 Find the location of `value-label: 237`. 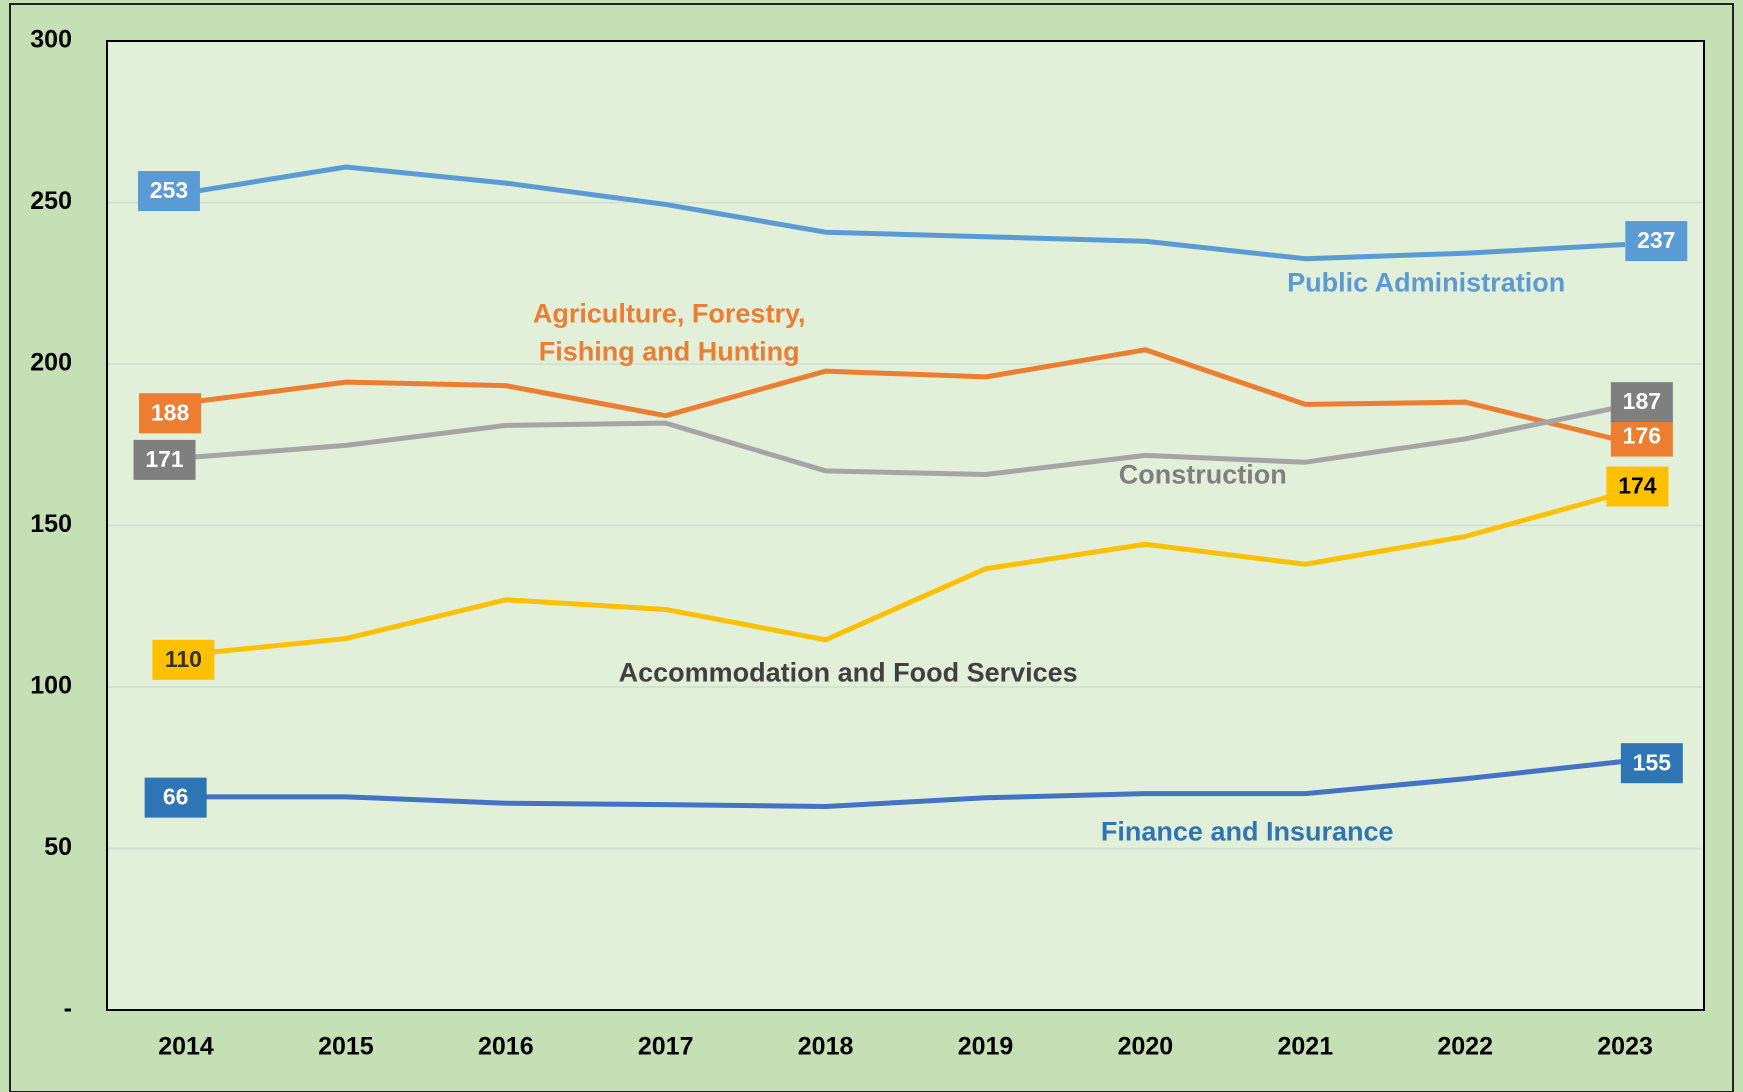

value-label: 237 is located at coordinates (1656, 240).